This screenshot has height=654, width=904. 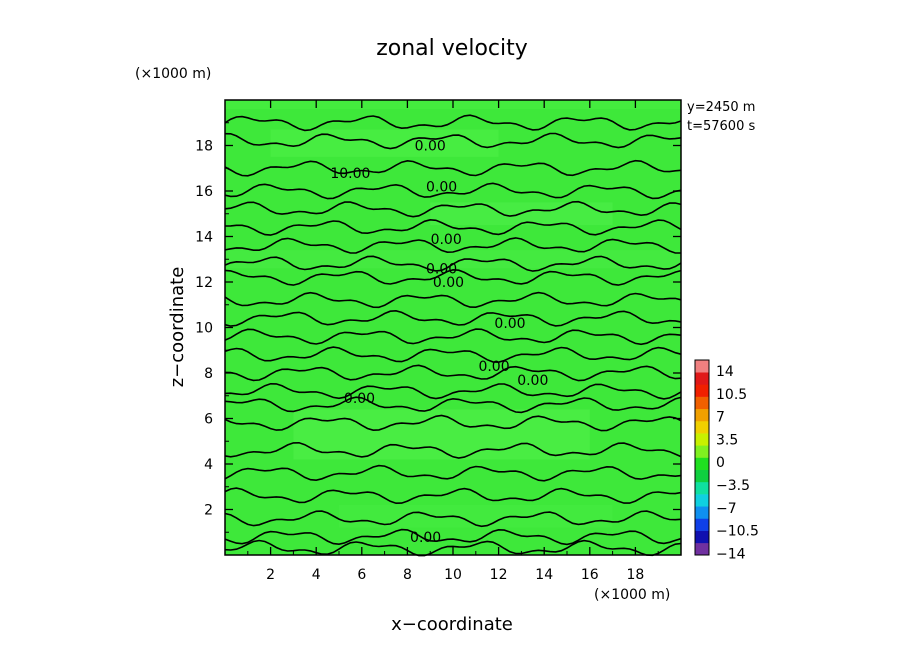 What do you see at coordinates (270, 575) in the screenshot?
I see `x-tick-label: 2` at bounding box center [270, 575].